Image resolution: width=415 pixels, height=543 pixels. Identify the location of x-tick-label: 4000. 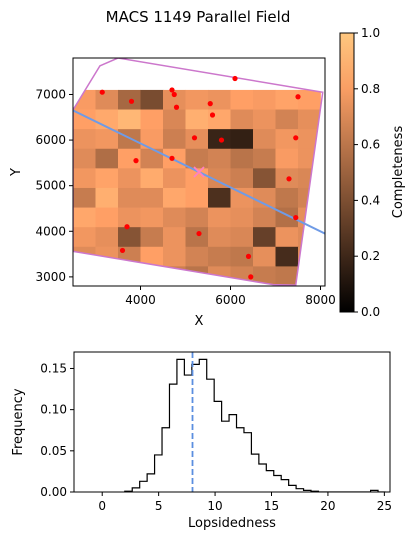
(140, 300).